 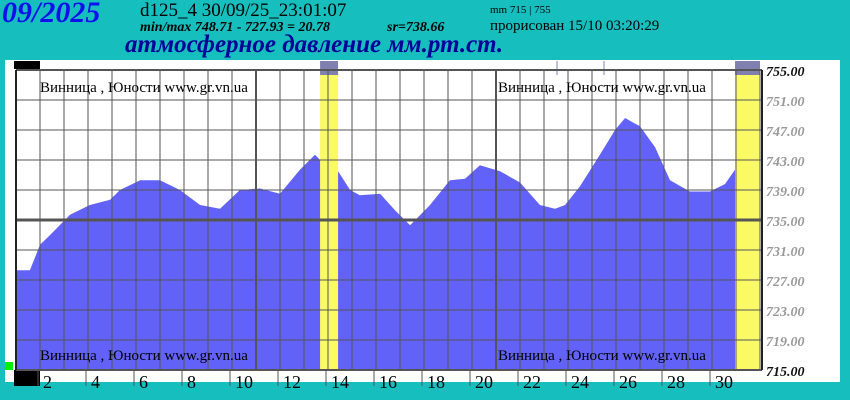 What do you see at coordinates (143, 382) in the screenshot?
I see `x-tick-label: 6` at bounding box center [143, 382].